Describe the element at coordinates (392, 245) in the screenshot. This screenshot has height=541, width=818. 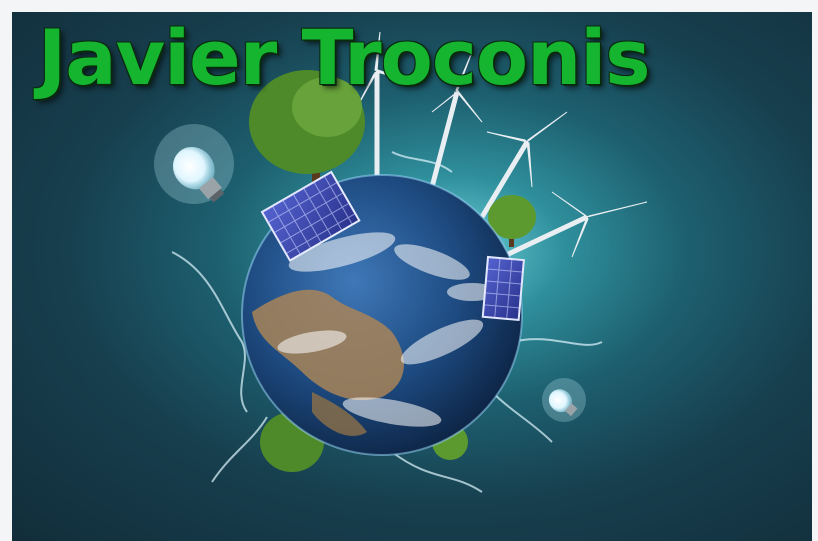
I see `solar-panel-icon` at that location.